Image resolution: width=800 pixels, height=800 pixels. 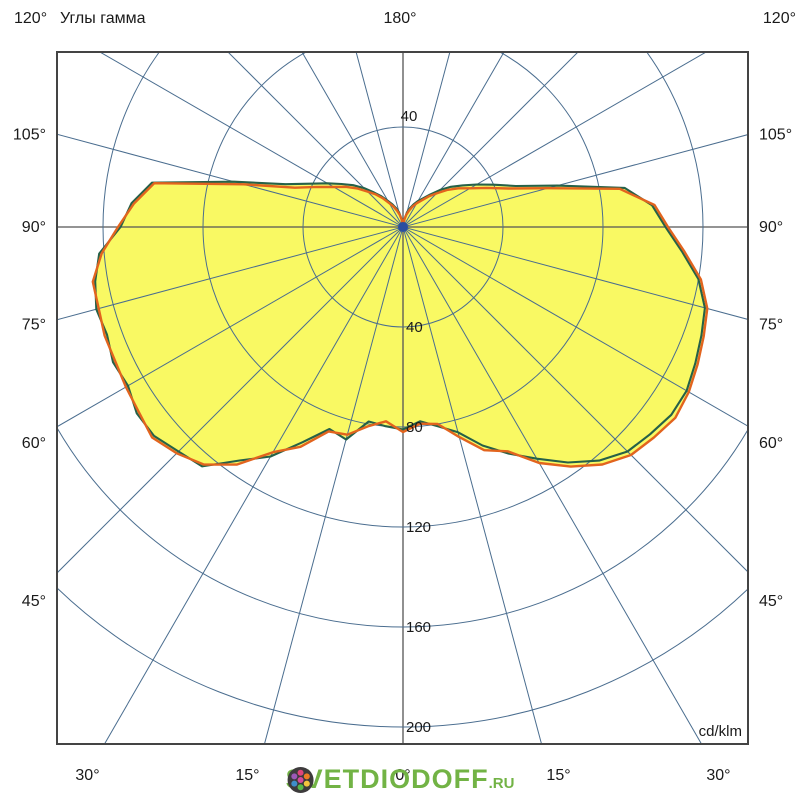 What do you see at coordinates (34, 601) in the screenshot?
I see `side-angle-left-45: 45°` at bounding box center [34, 601].